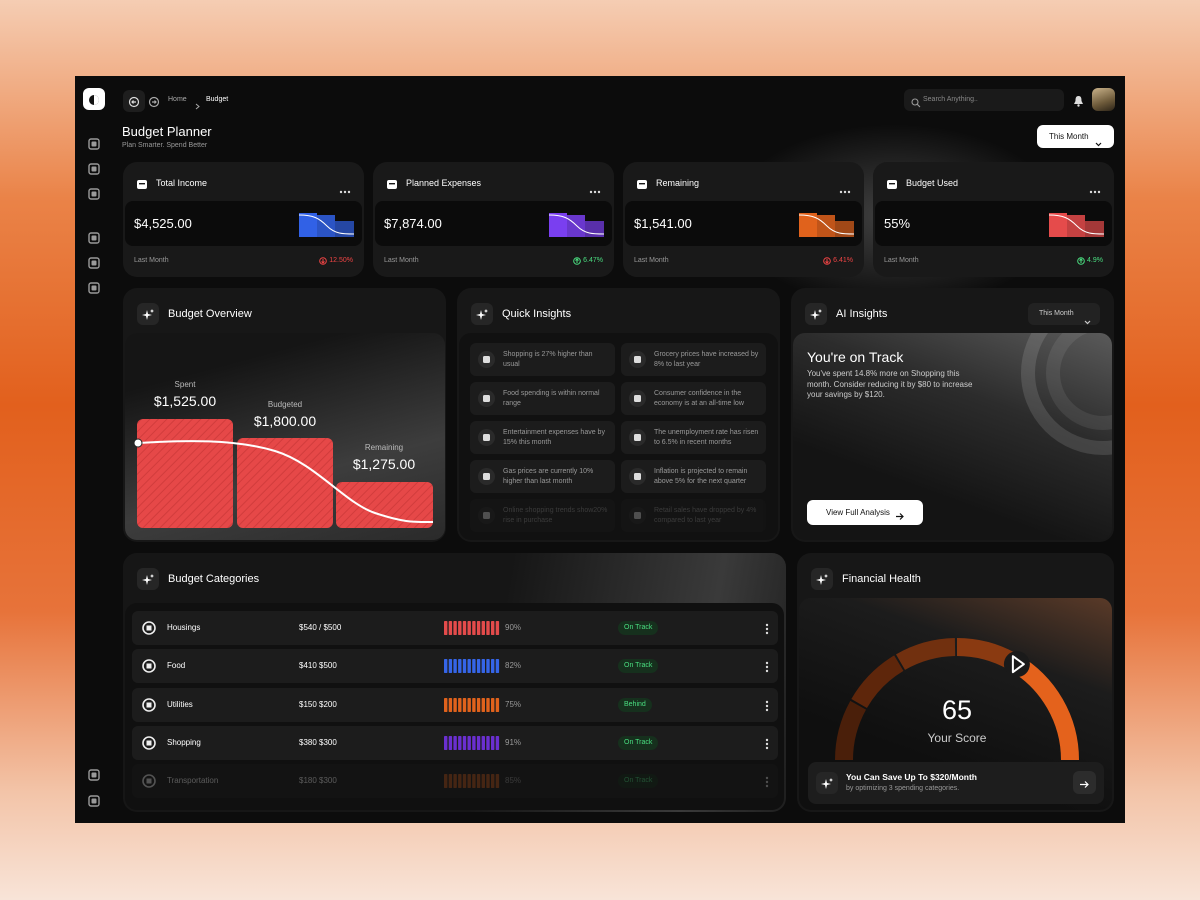 The height and width of the screenshot is (900, 1200). I want to click on back-button, so click(134, 101).